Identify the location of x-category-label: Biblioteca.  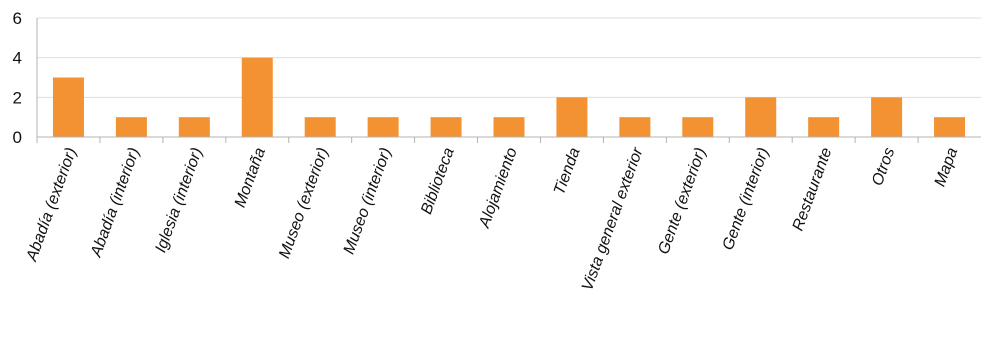
(438, 180).